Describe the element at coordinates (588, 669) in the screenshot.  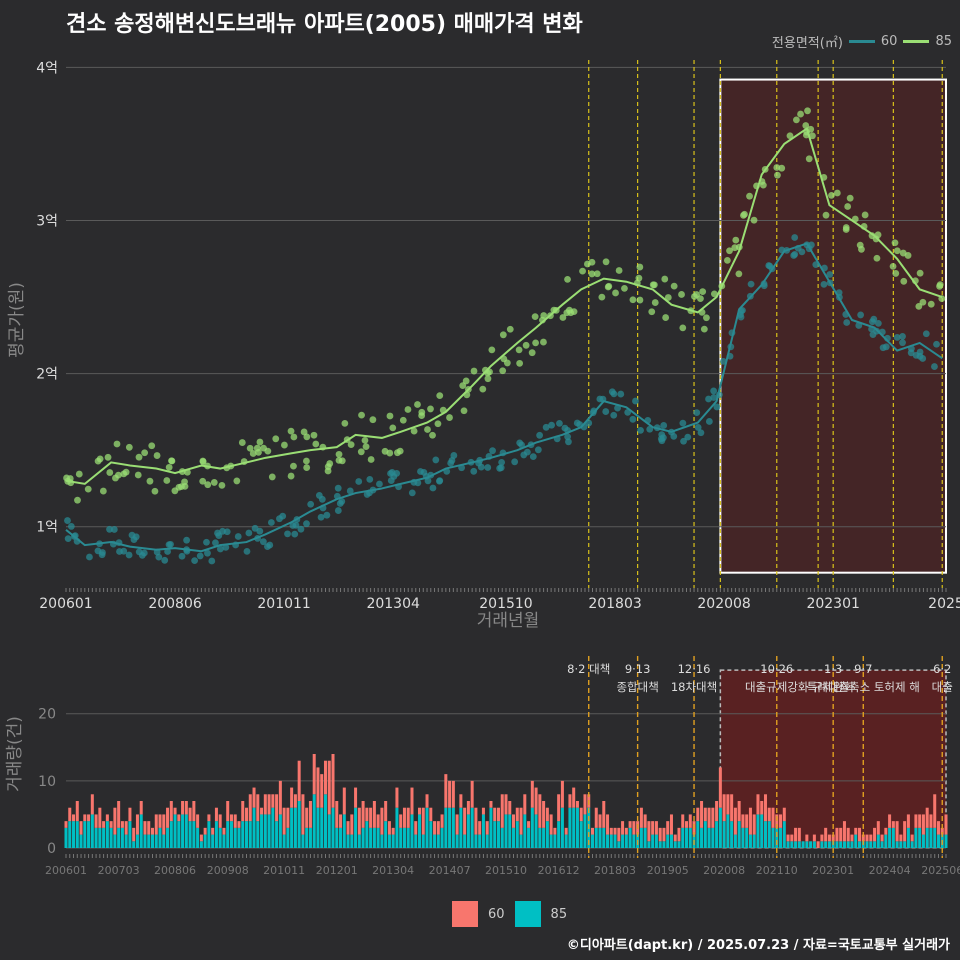
I see `policy-annotation-date: 8·2 대책` at that location.